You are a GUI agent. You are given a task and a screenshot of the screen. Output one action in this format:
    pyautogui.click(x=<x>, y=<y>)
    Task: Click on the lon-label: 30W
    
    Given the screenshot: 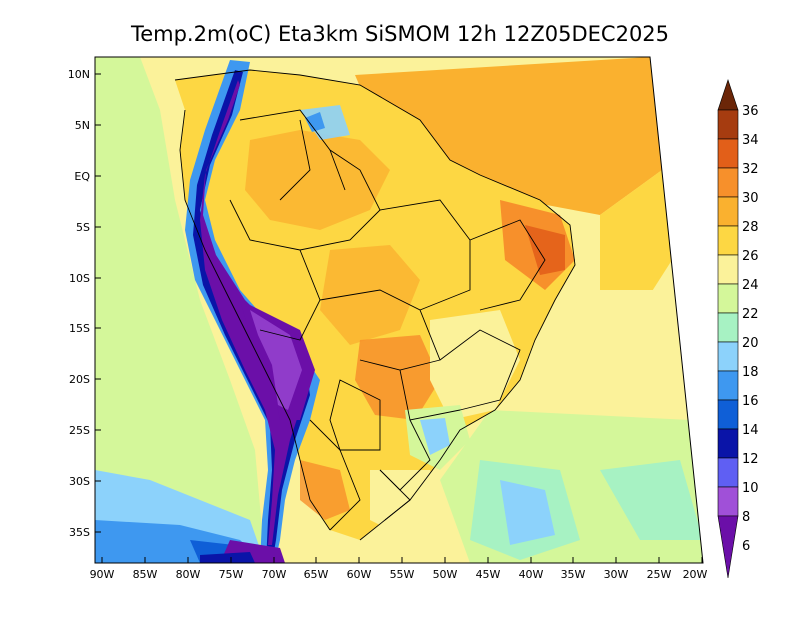 What is the action you would take?
    pyautogui.click(x=616, y=574)
    